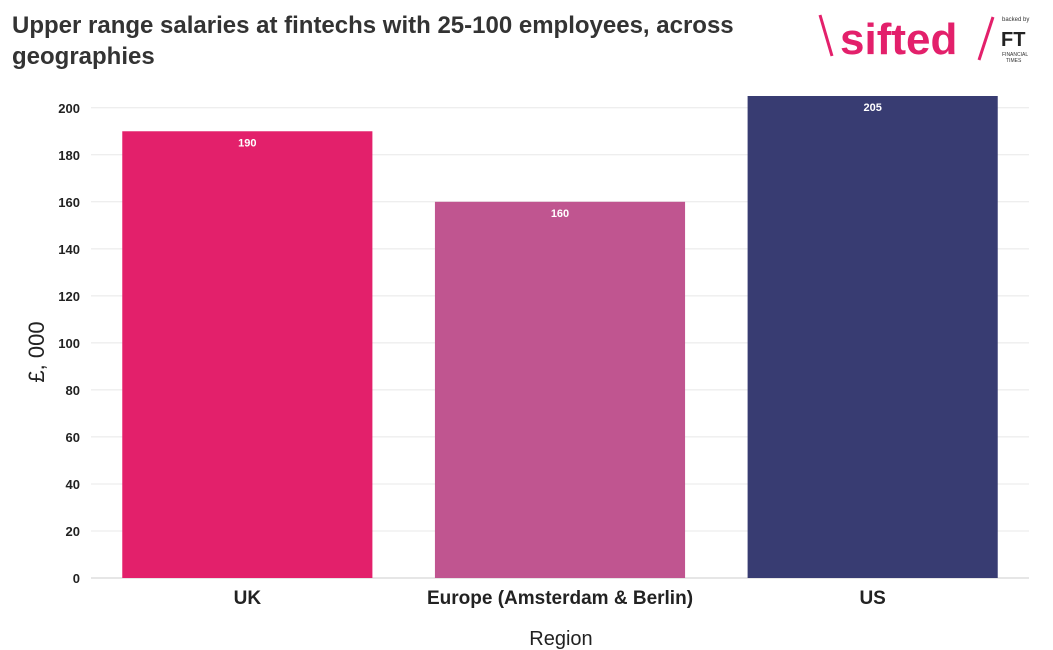 The height and width of the screenshot is (650, 1053). What do you see at coordinates (1015, 55) in the screenshot?
I see `ft-name-line1: FINANCIAL` at bounding box center [1015, 55].